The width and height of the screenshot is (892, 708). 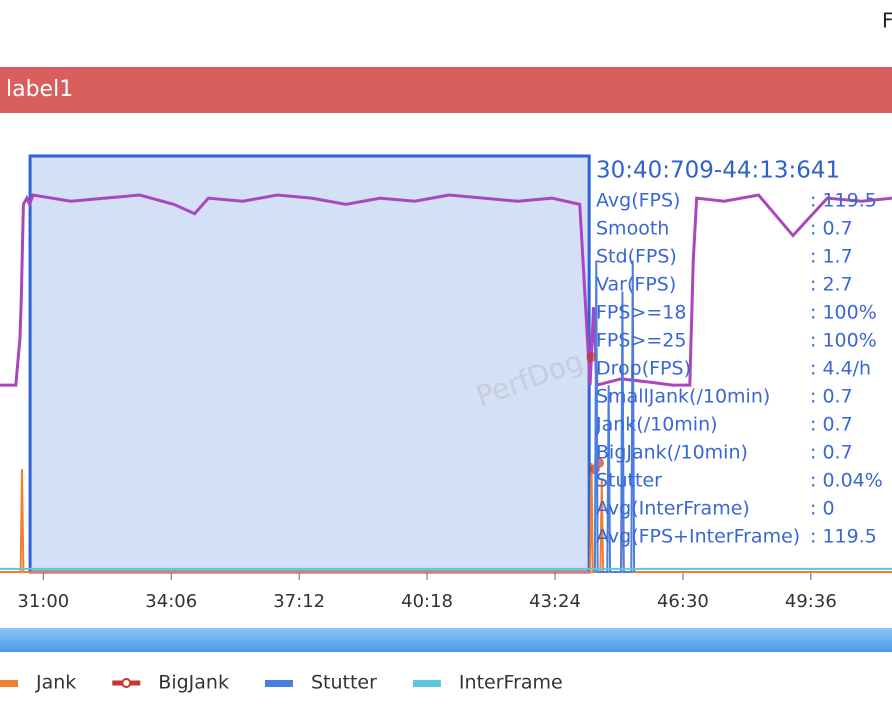 I want to click on window-title-fragment: F, so click(x=887, y=21).